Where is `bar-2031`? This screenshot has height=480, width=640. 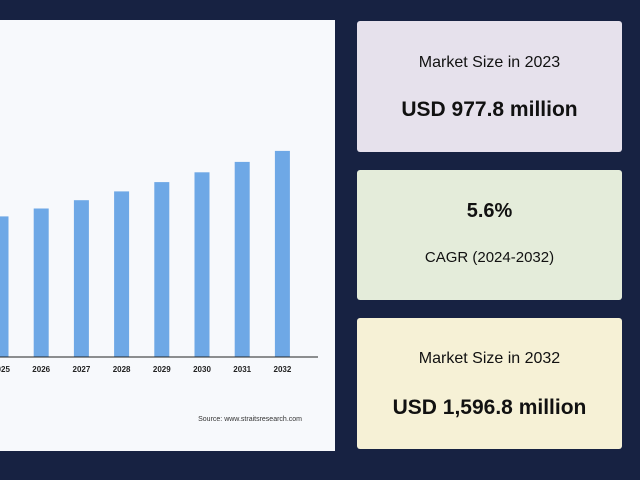 bar-2031 is located at coordinates (242, 259).